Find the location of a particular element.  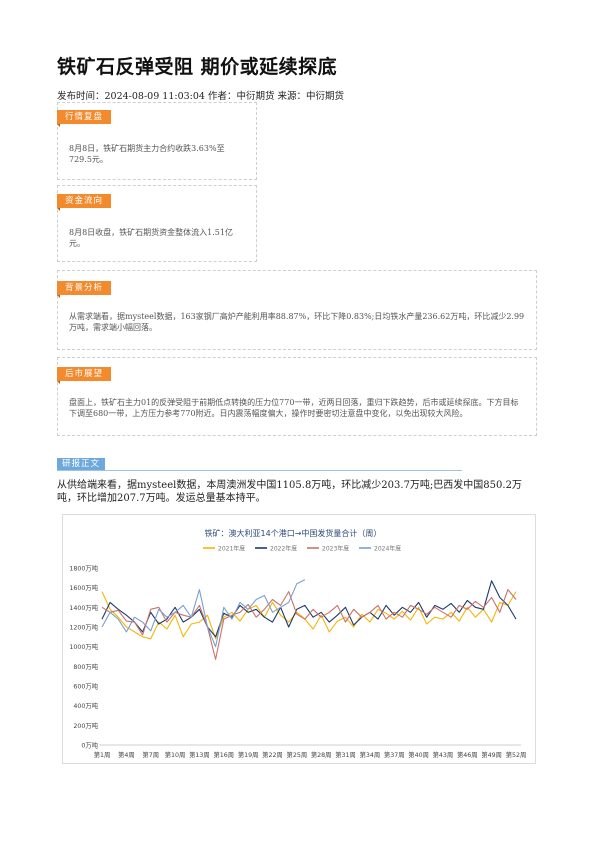

section-tab-label: 行情复盘 is located at coordinates (84, 118).